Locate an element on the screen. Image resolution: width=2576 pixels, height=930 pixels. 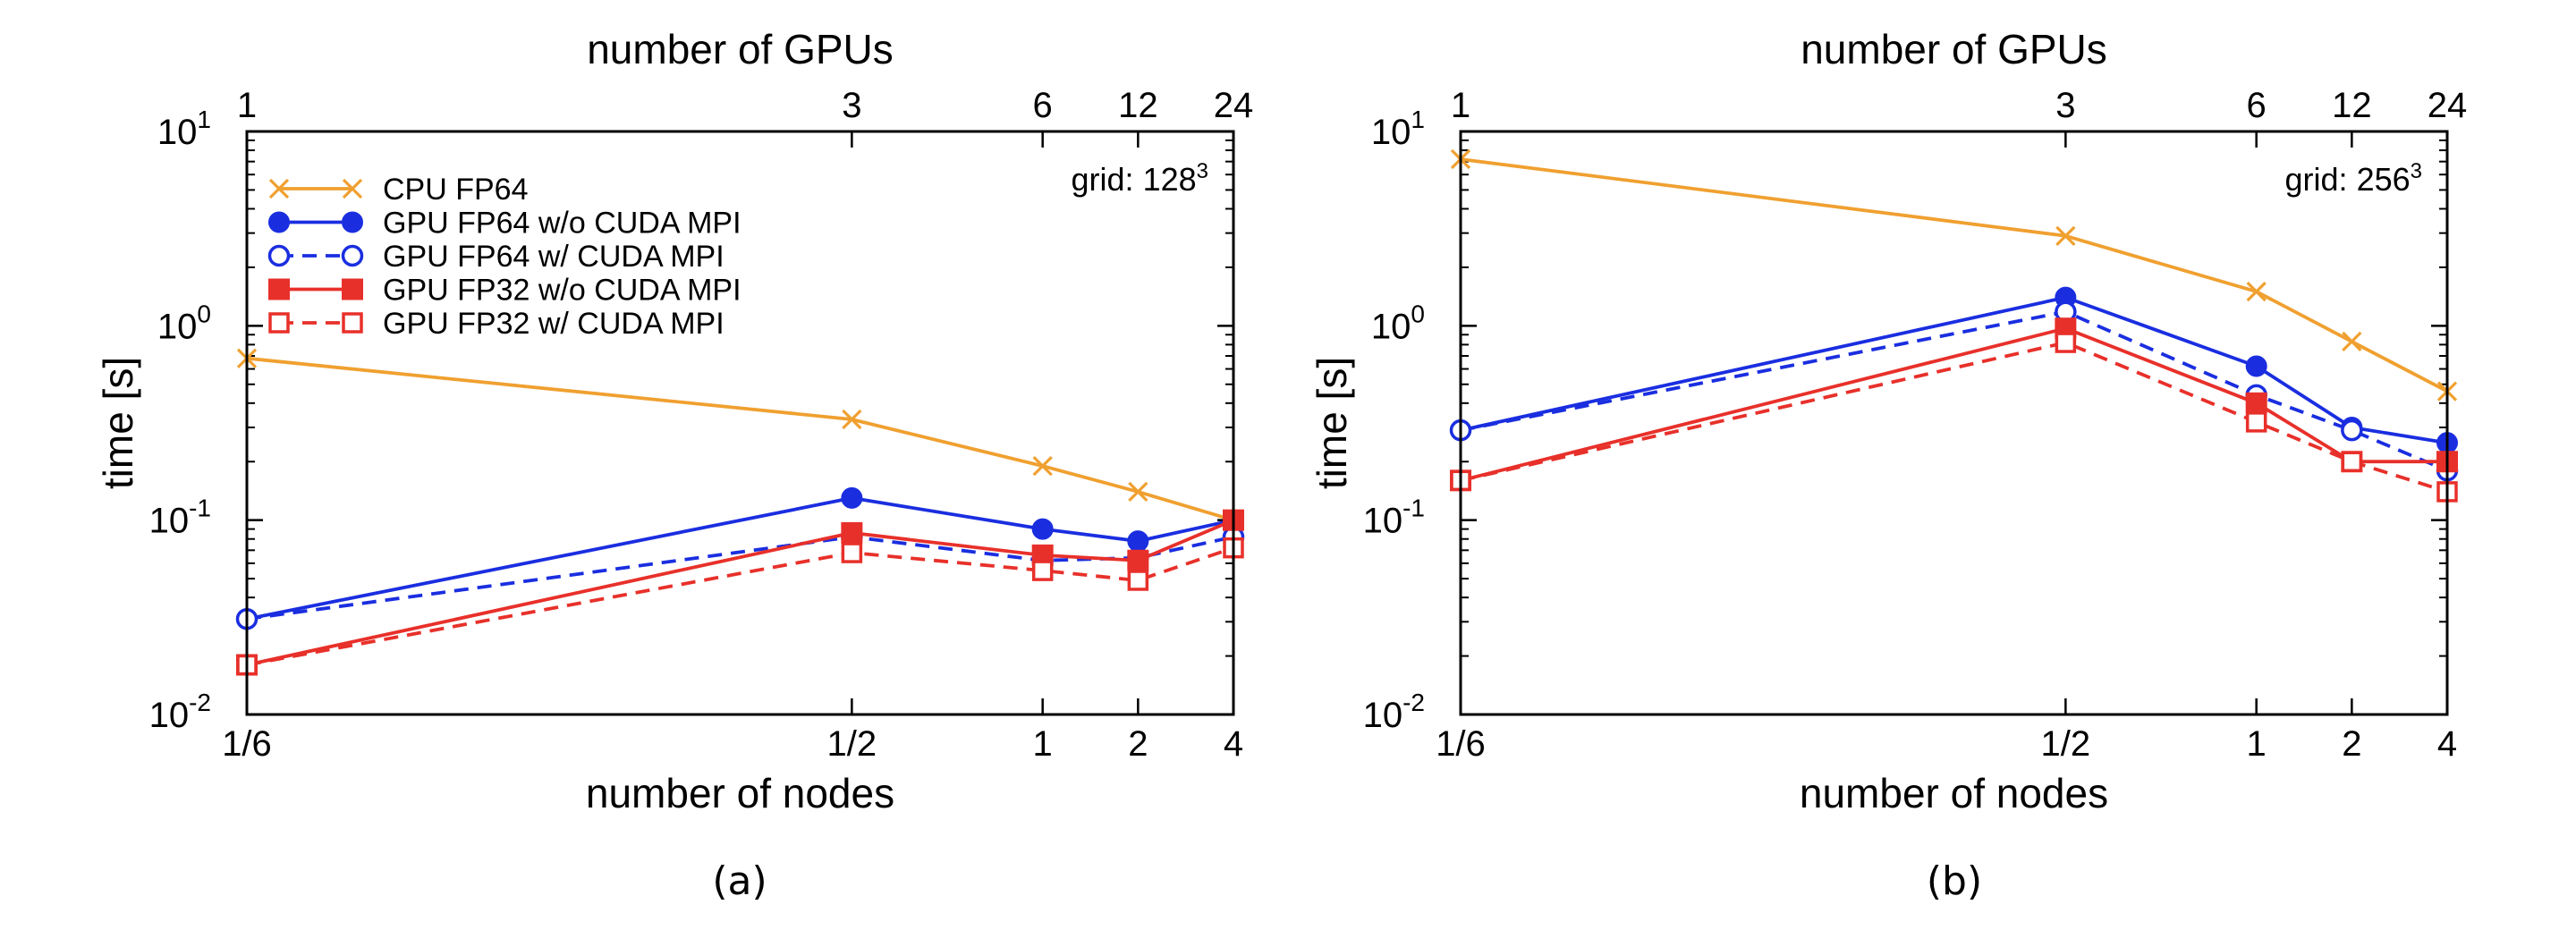
x2-tick-label: 6 is located at coordinates (1043, 105).